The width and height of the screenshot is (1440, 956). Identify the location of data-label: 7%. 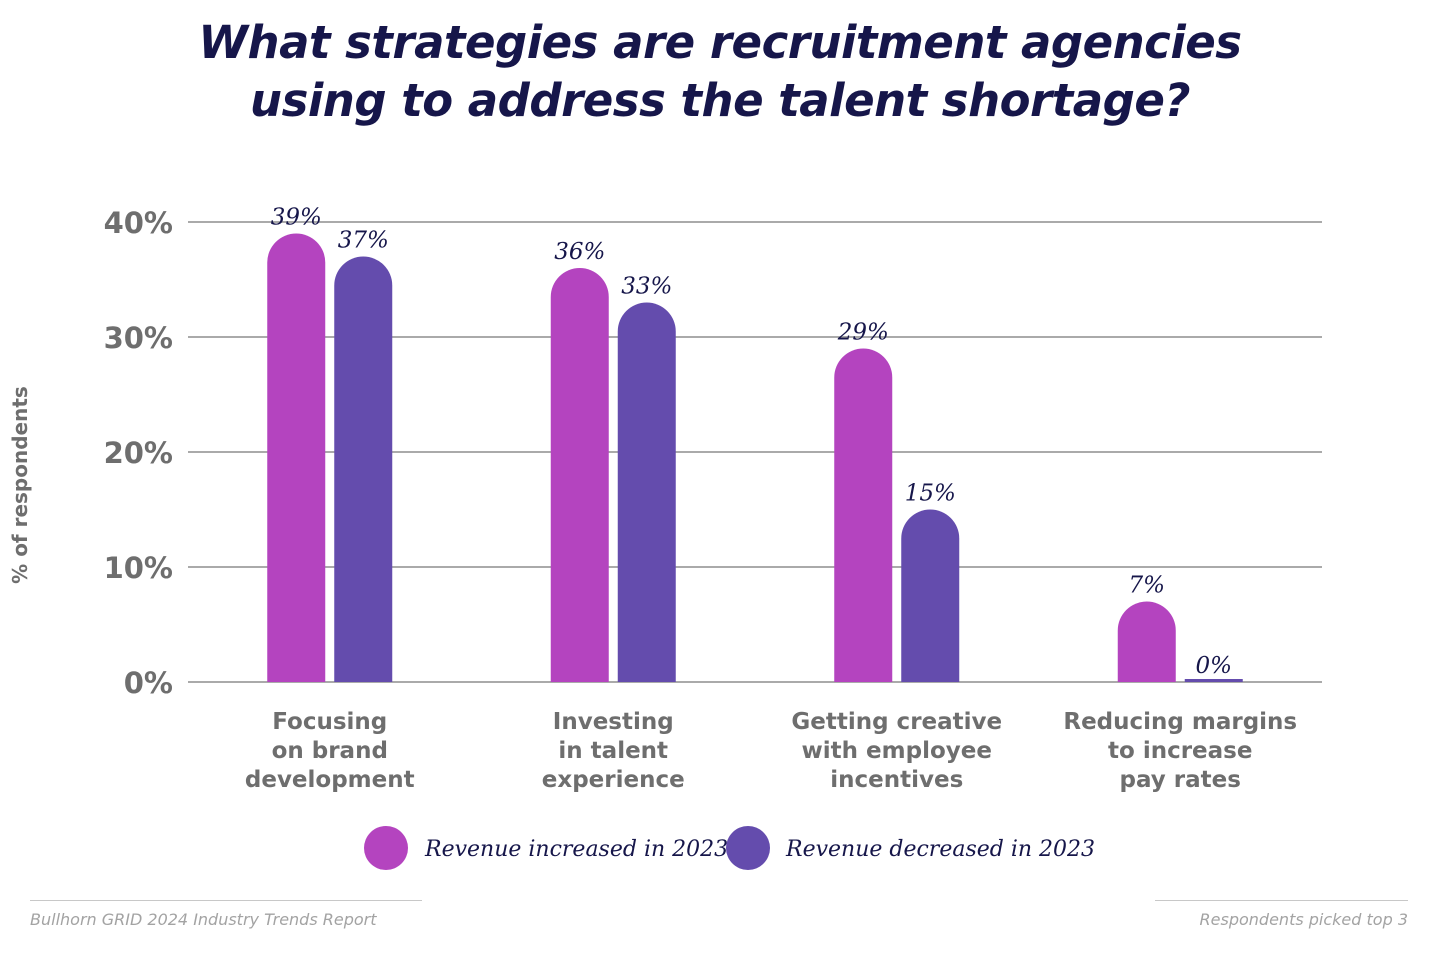
(1147, 586).